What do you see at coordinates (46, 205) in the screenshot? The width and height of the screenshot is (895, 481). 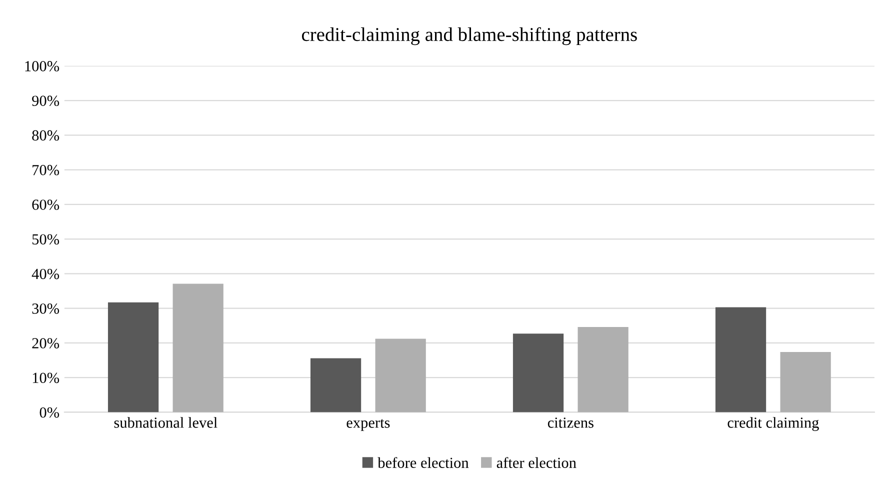 I see `y-tick-label: 60%` at bounding box center [46, 205].